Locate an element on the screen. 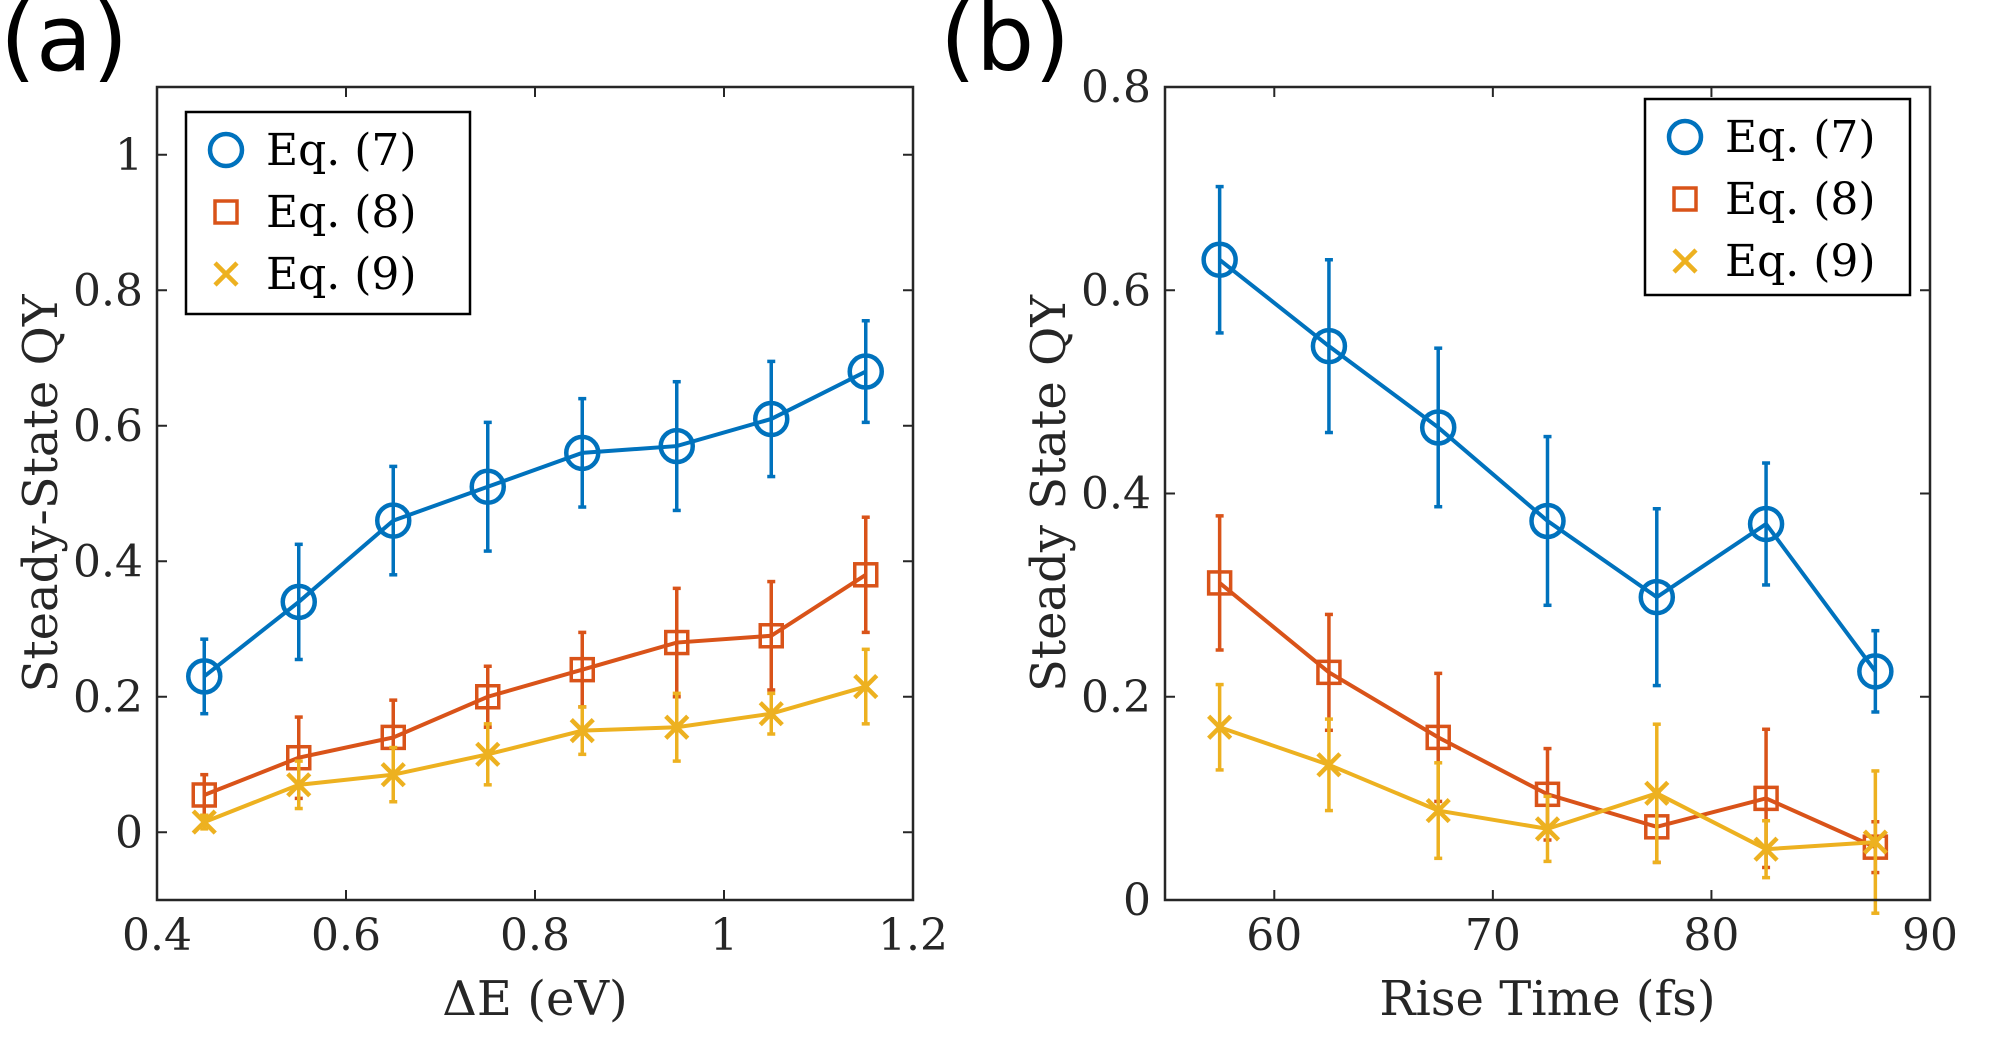 Image resolution: width=1999 pixels, height=1039 pixels. chart-b-ytick-label: 0.2 is located at coordinates (1116, 697).